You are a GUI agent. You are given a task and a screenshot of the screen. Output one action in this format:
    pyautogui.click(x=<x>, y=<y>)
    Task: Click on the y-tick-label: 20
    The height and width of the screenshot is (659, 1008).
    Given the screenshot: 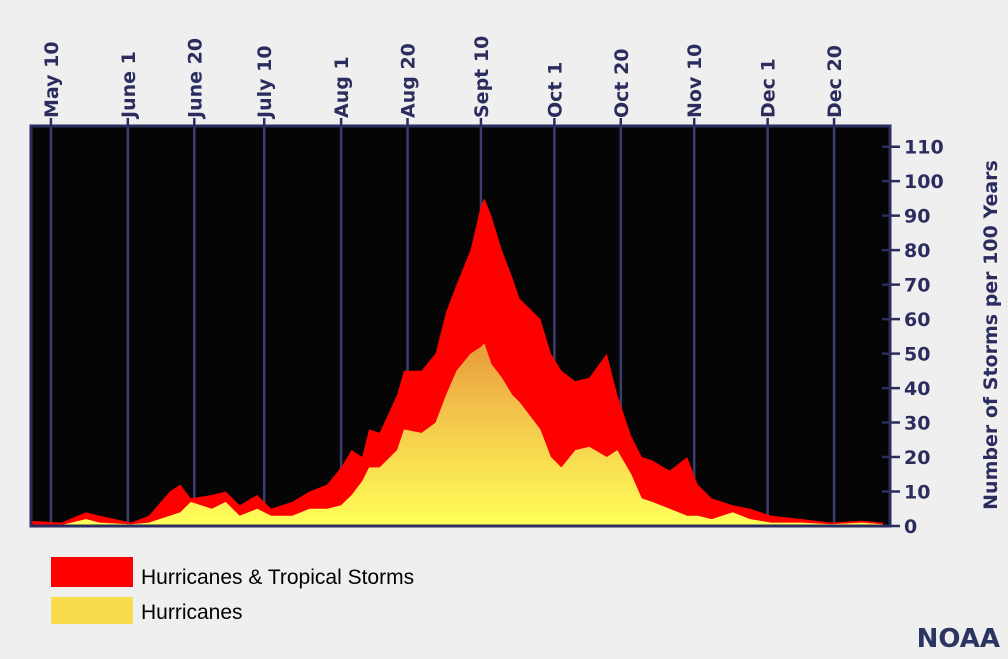 What is the action you would take?
    pyautogui.click(x=917, y=458)
    